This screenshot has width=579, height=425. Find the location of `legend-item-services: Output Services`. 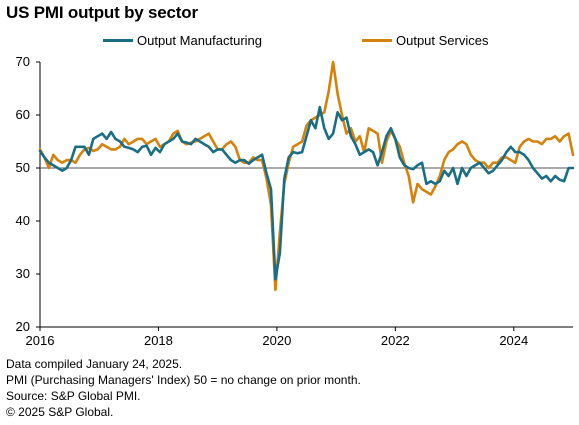

legend-item-services: Output Services is located at coordinates (425, 40).